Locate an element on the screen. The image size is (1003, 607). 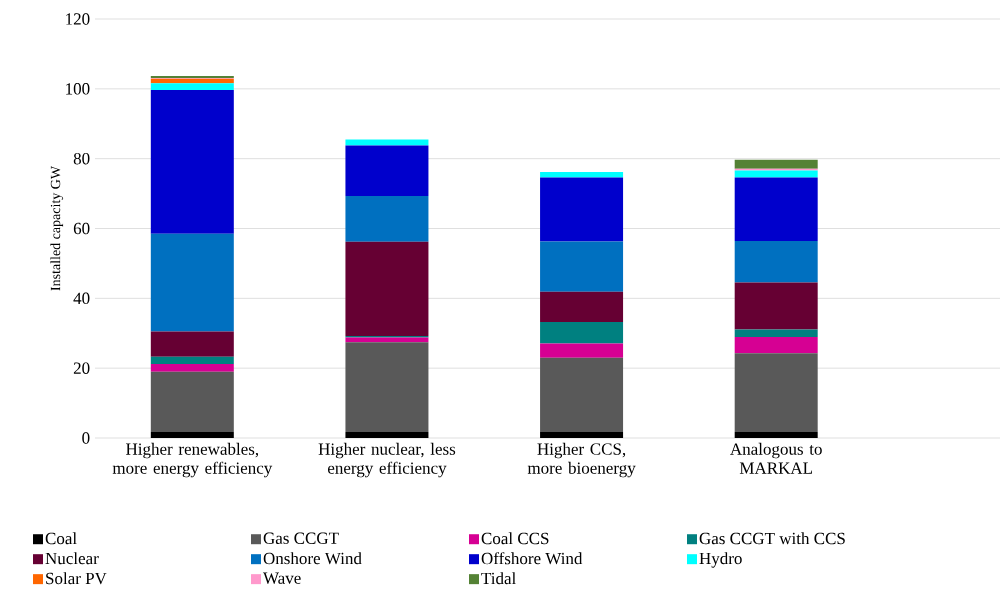
legend-label: Gas CCGT with CCS is located at coordinates (772, 538).